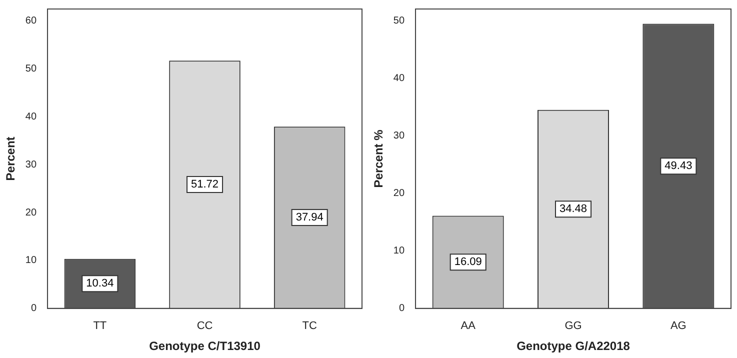 The image size is (737, 358). Describe the element at coordinates (573, 326) in the screenshot. I see `x-tick-label: GG` at that location.